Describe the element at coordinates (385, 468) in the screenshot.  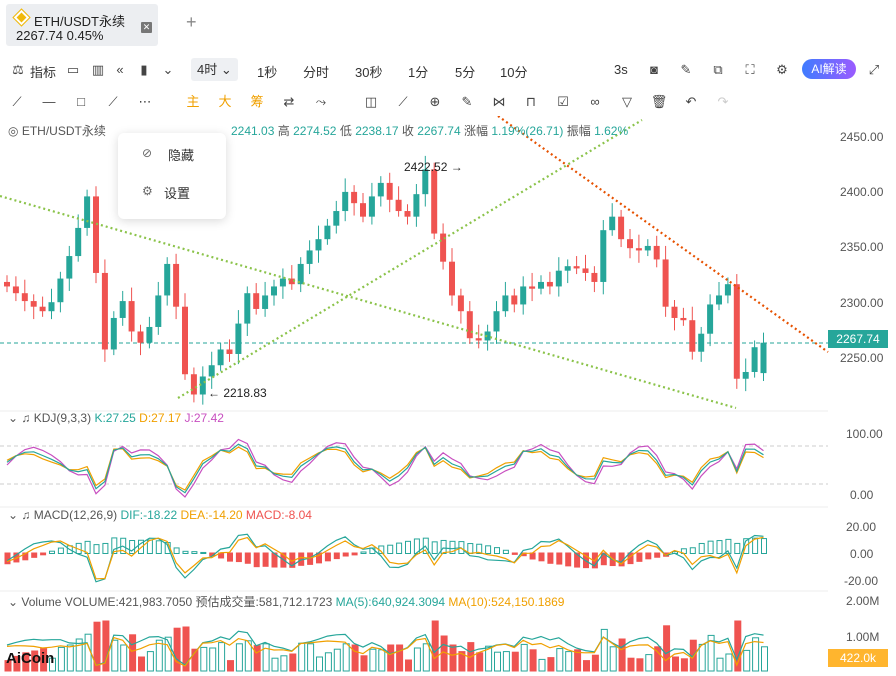
I see `kdj-j-line` at that location.